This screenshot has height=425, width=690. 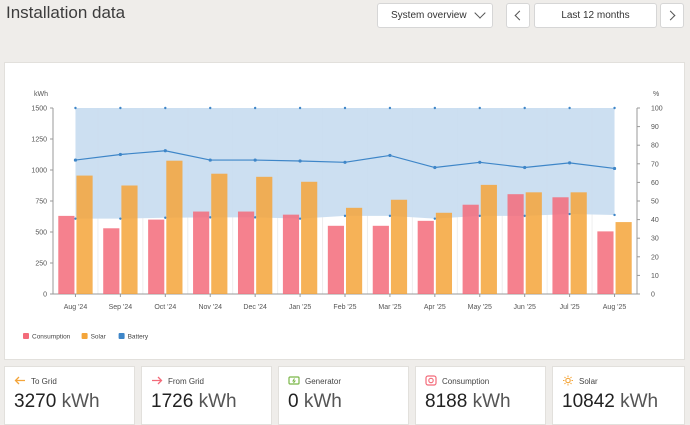 I want to click on y-tick-label-left: 250, so click(x=41, y=264).